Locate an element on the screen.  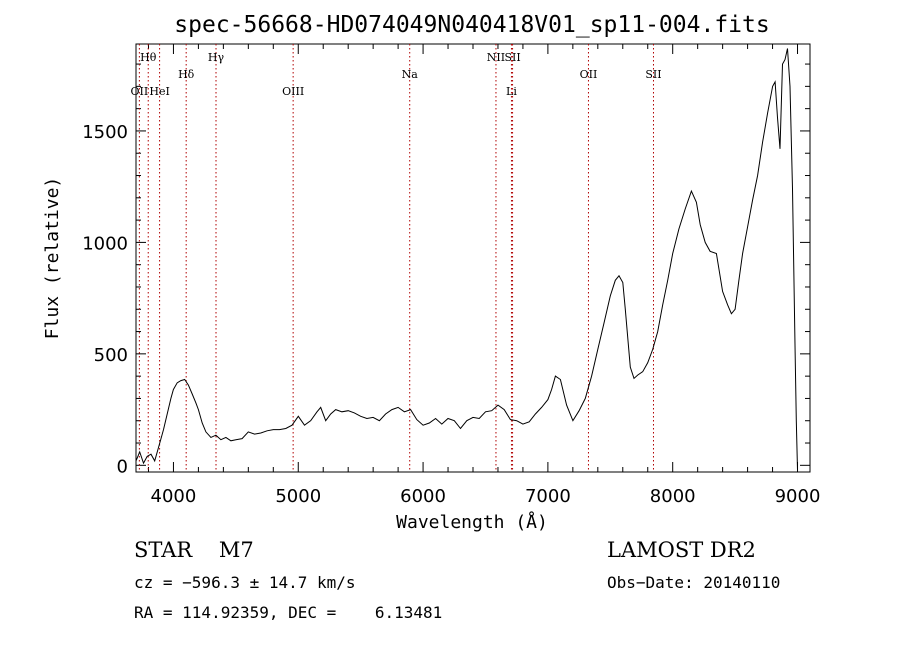
y-tick-label: 0 is located at coordinates (122, 466).